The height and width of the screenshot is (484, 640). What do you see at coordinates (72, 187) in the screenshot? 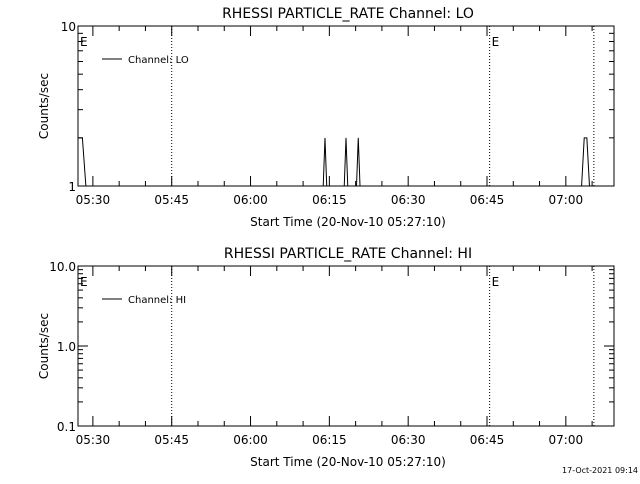
I see `y-tick-label: 1` at bounding box center [72, 187].